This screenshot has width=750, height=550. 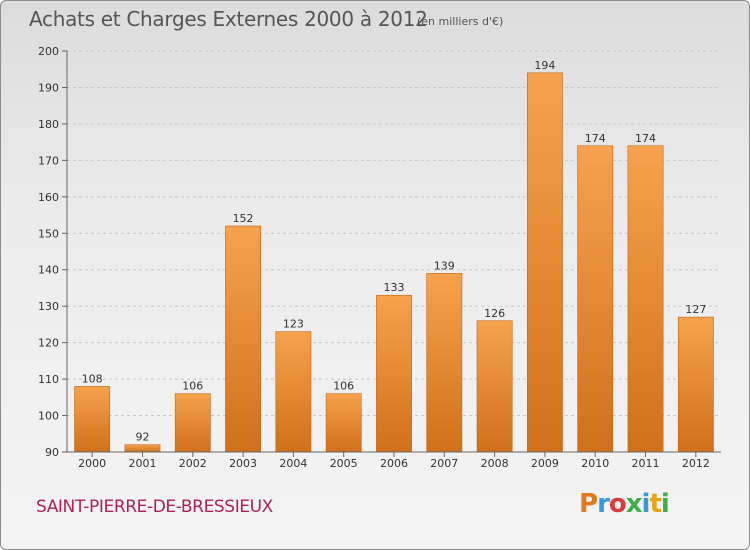 What do you see at coordinates (142, 437) in the screenshot?
I see `bar-value-label: 92` at bounding box center [142, 437].